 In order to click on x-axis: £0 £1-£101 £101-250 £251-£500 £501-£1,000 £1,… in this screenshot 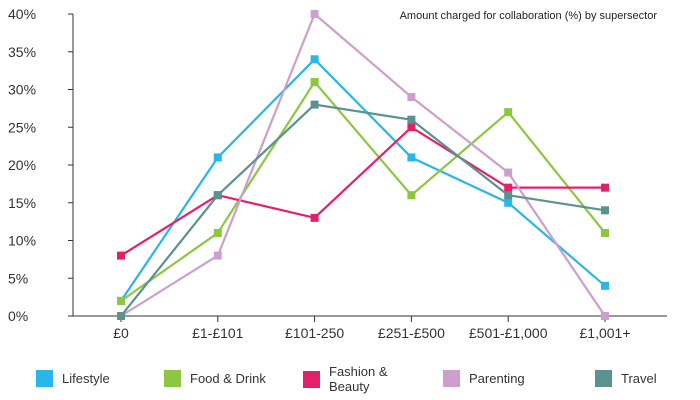, I will do `click(370, 328)`.